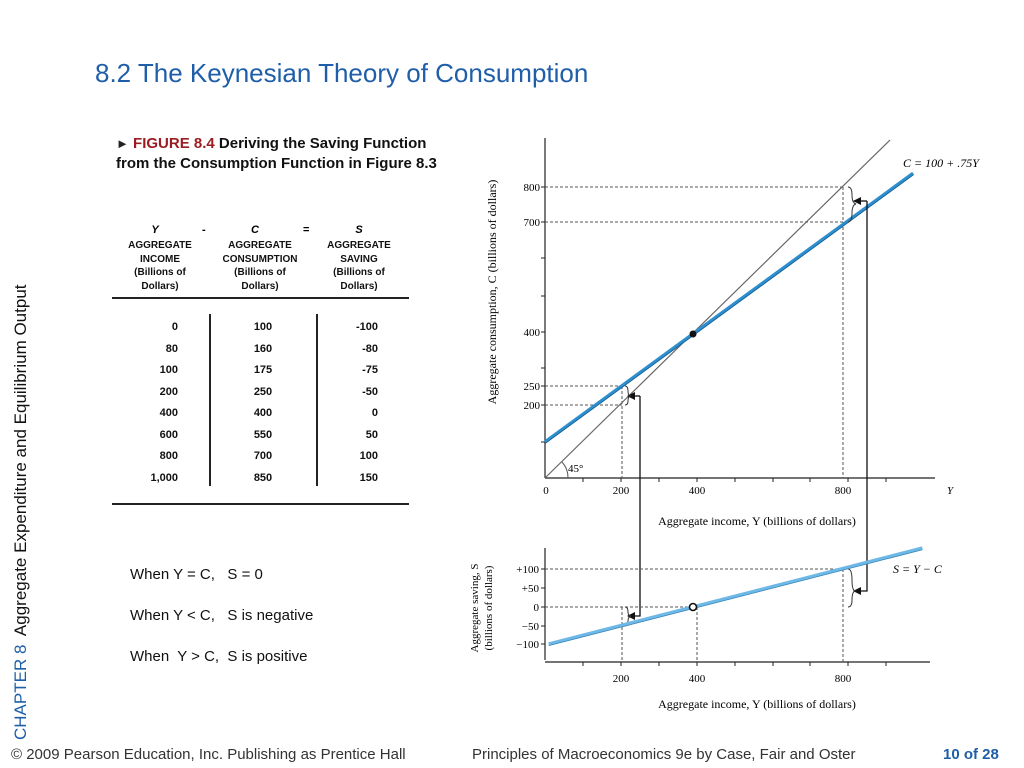 This screenshot has height=768, width=1024. What do you see at coordinates (370, 391) in the screenshot?
I see `table-cell: -50` at bounding box center [370, 391].